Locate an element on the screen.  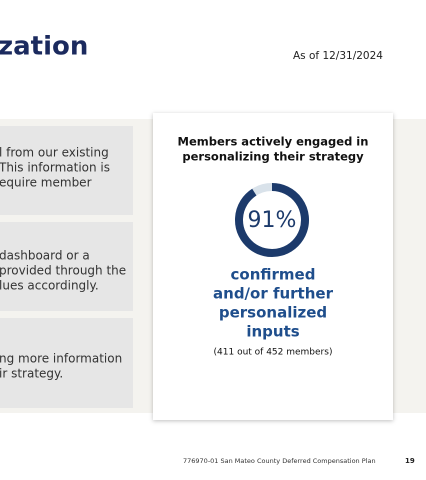
gauge-label: 91% is located at coordinates (272, 220).